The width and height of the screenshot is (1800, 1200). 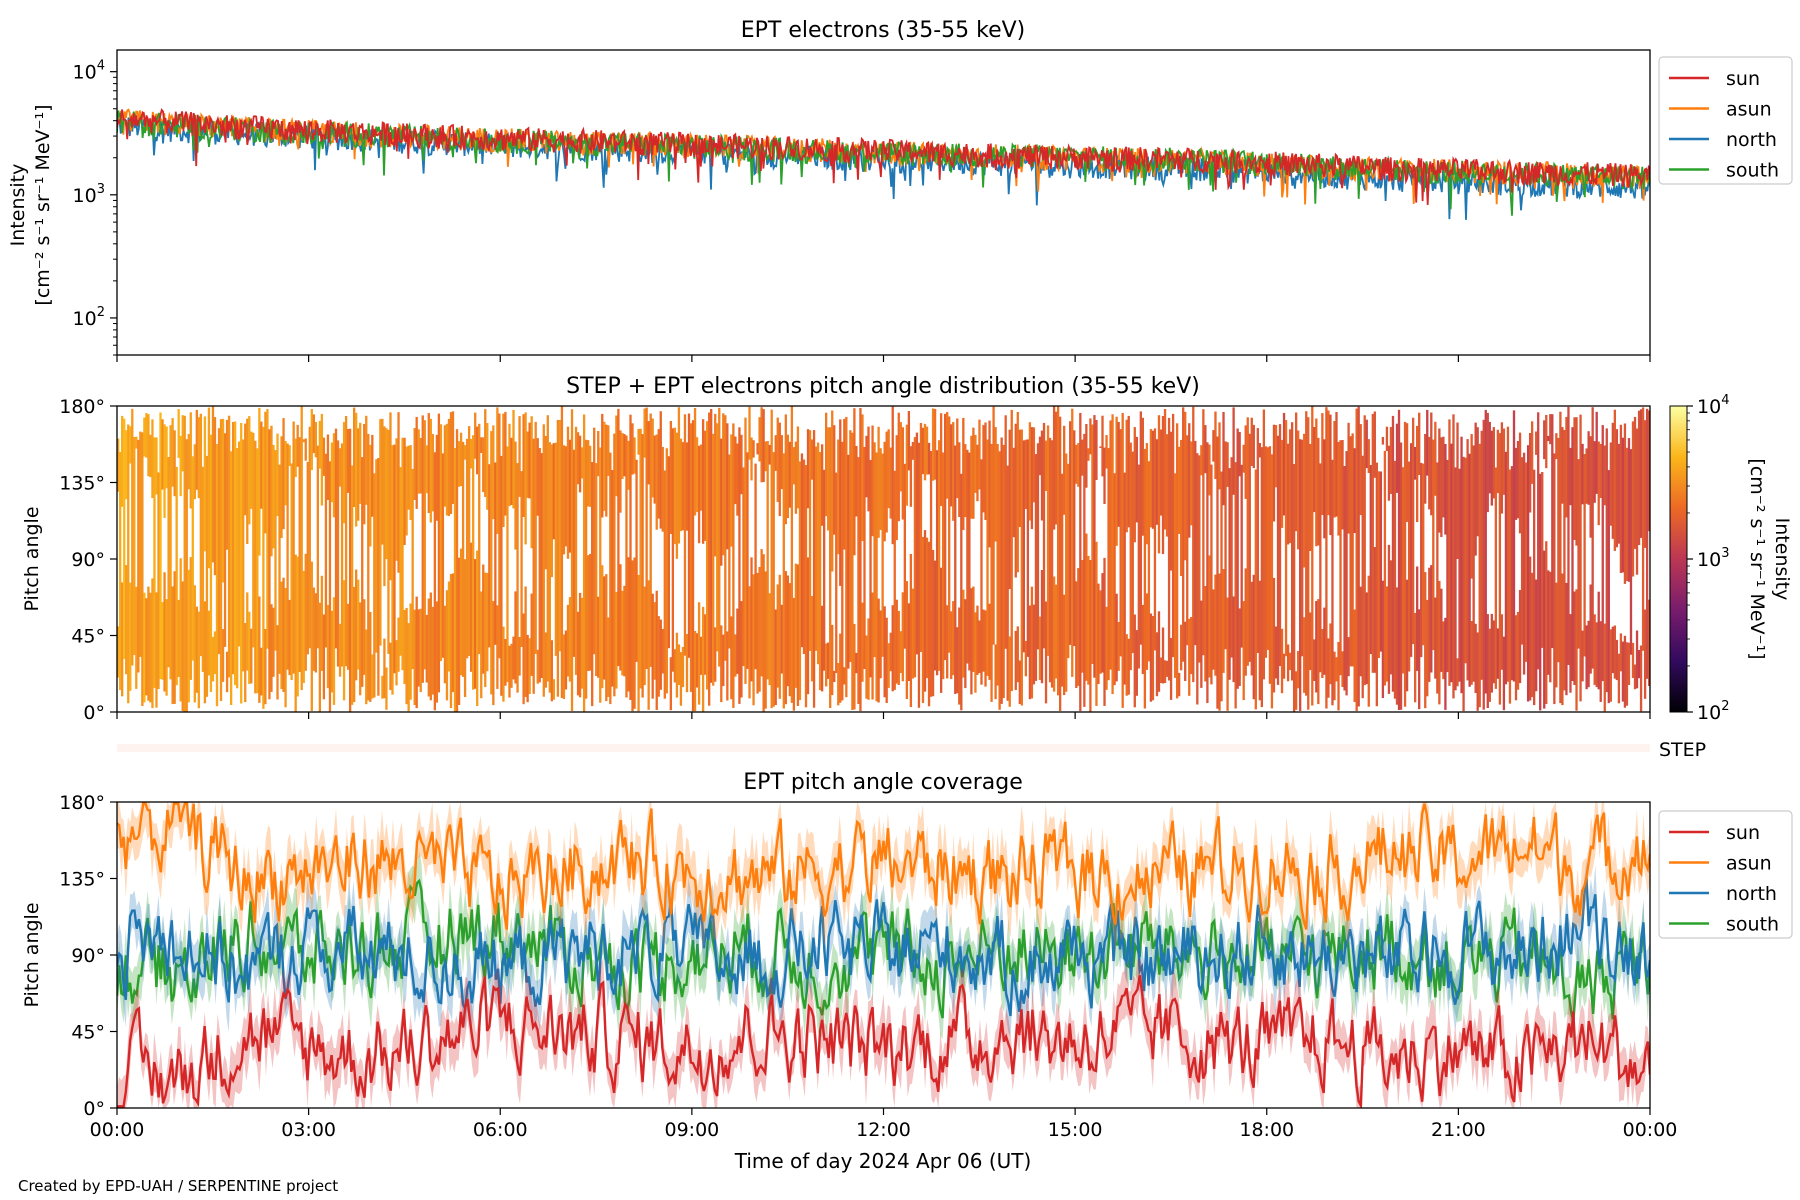 What do you see at coordinates (1075, 1130) in the screenshot?
I see `x-tick-label: 15:00` at bounding box center [1075, 1130].